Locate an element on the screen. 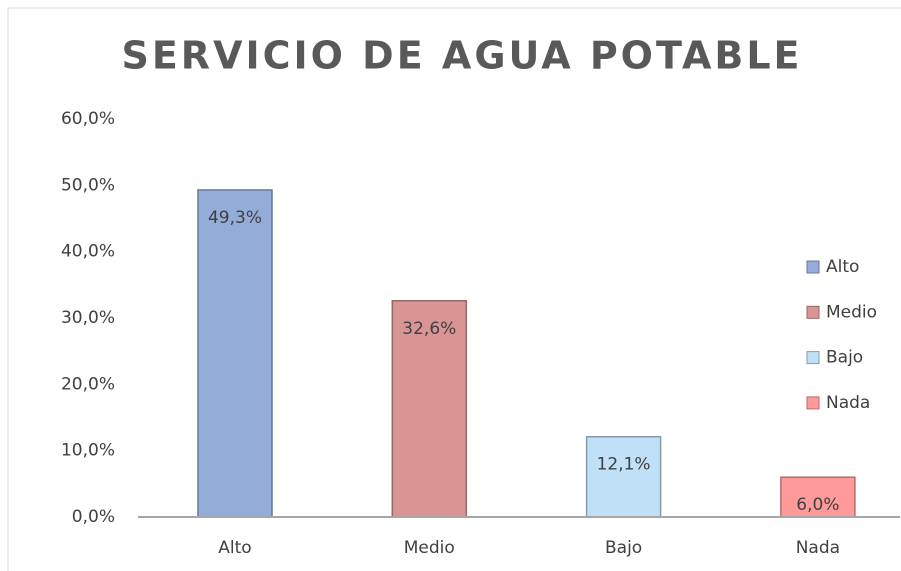 Image resolution: width=901 pixels, height=571 pixels. legend-label: Nada is located at coordinates (848, 403).